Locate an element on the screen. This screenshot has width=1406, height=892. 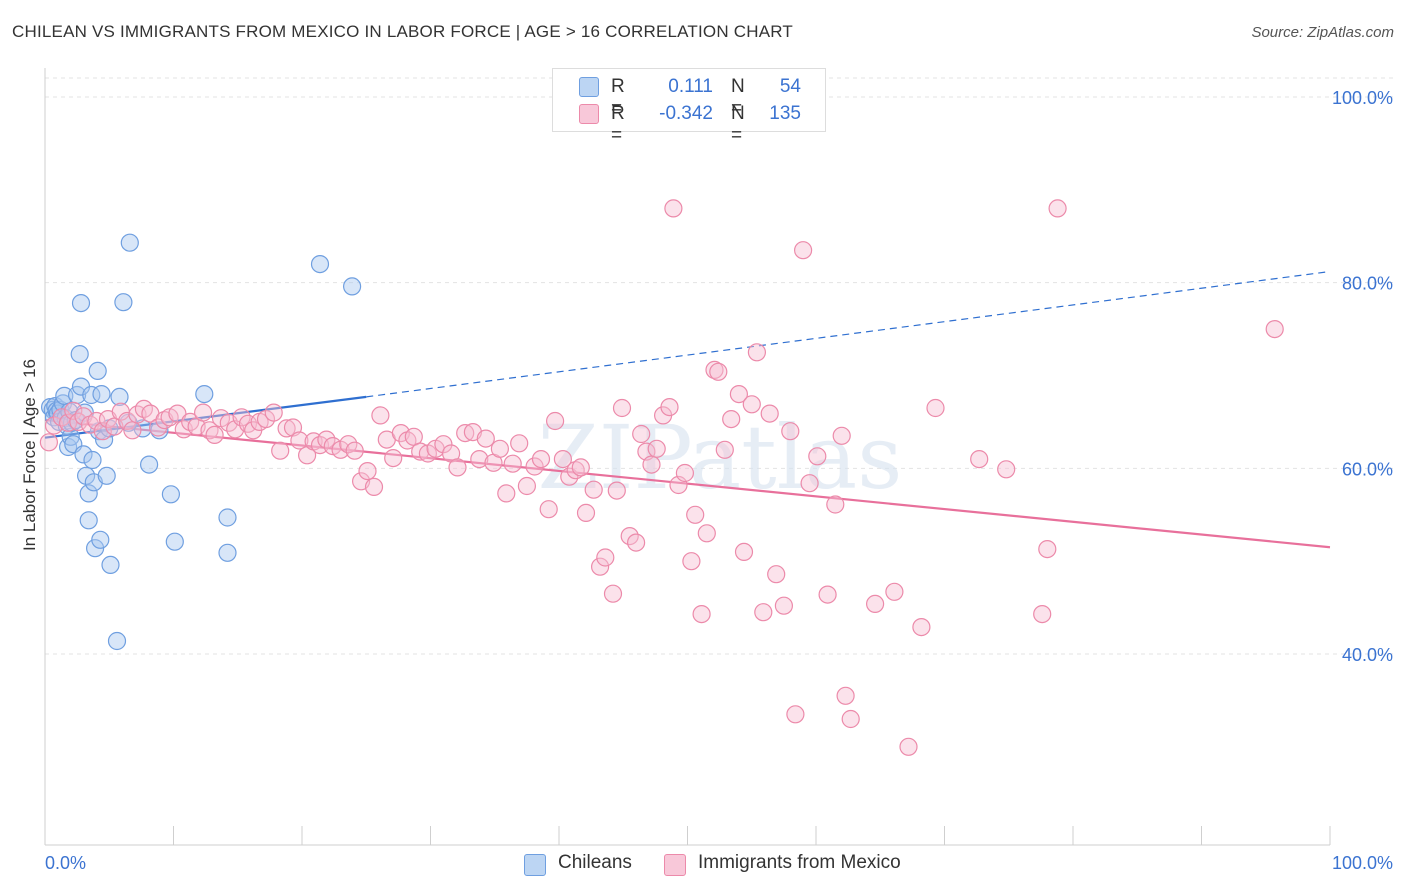
legend-n-value: 54 is located at coordinates (790, 86).